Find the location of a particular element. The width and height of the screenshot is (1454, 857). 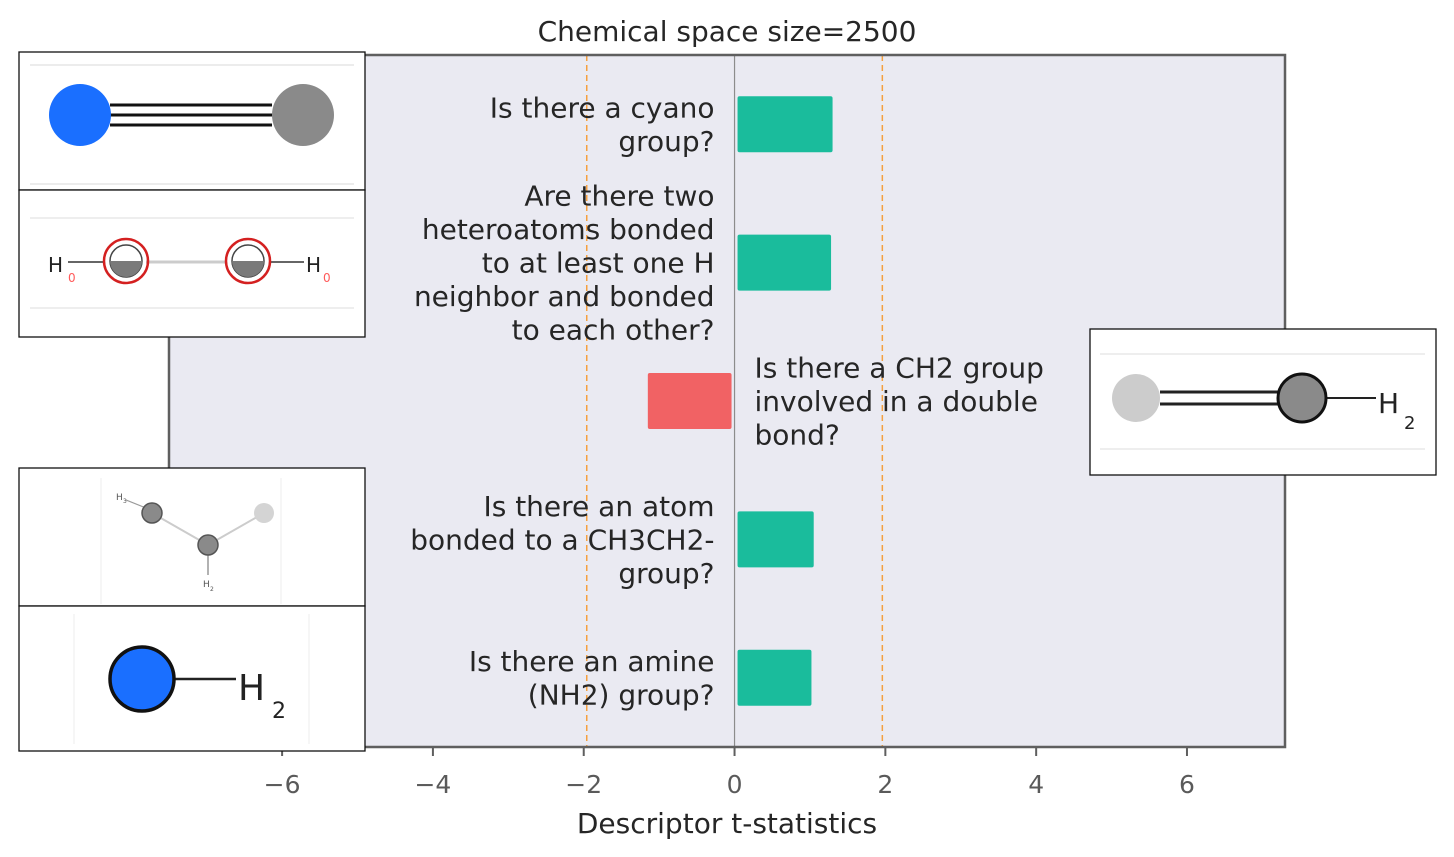

bars is located at coordinates (740, 401).